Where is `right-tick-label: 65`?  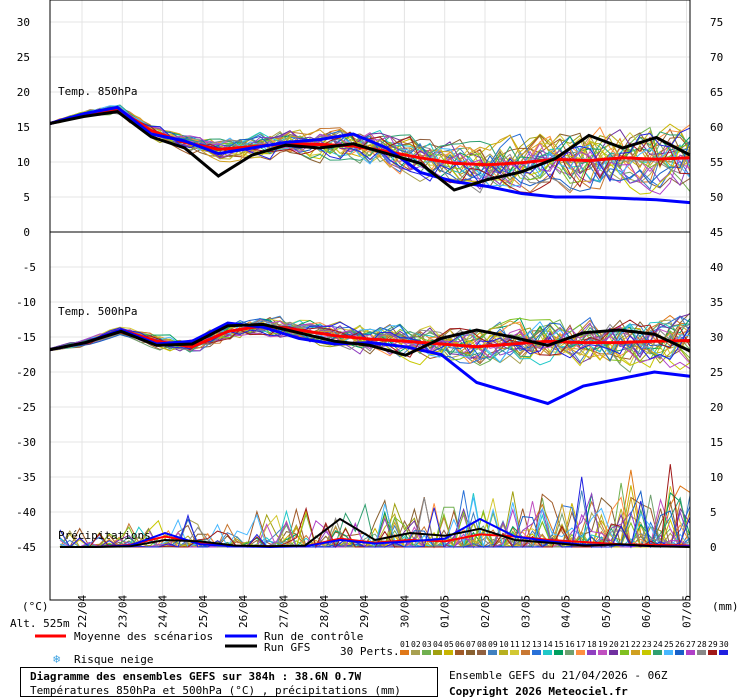 right-tick-label: 65 is located at coordinates (716, 92).